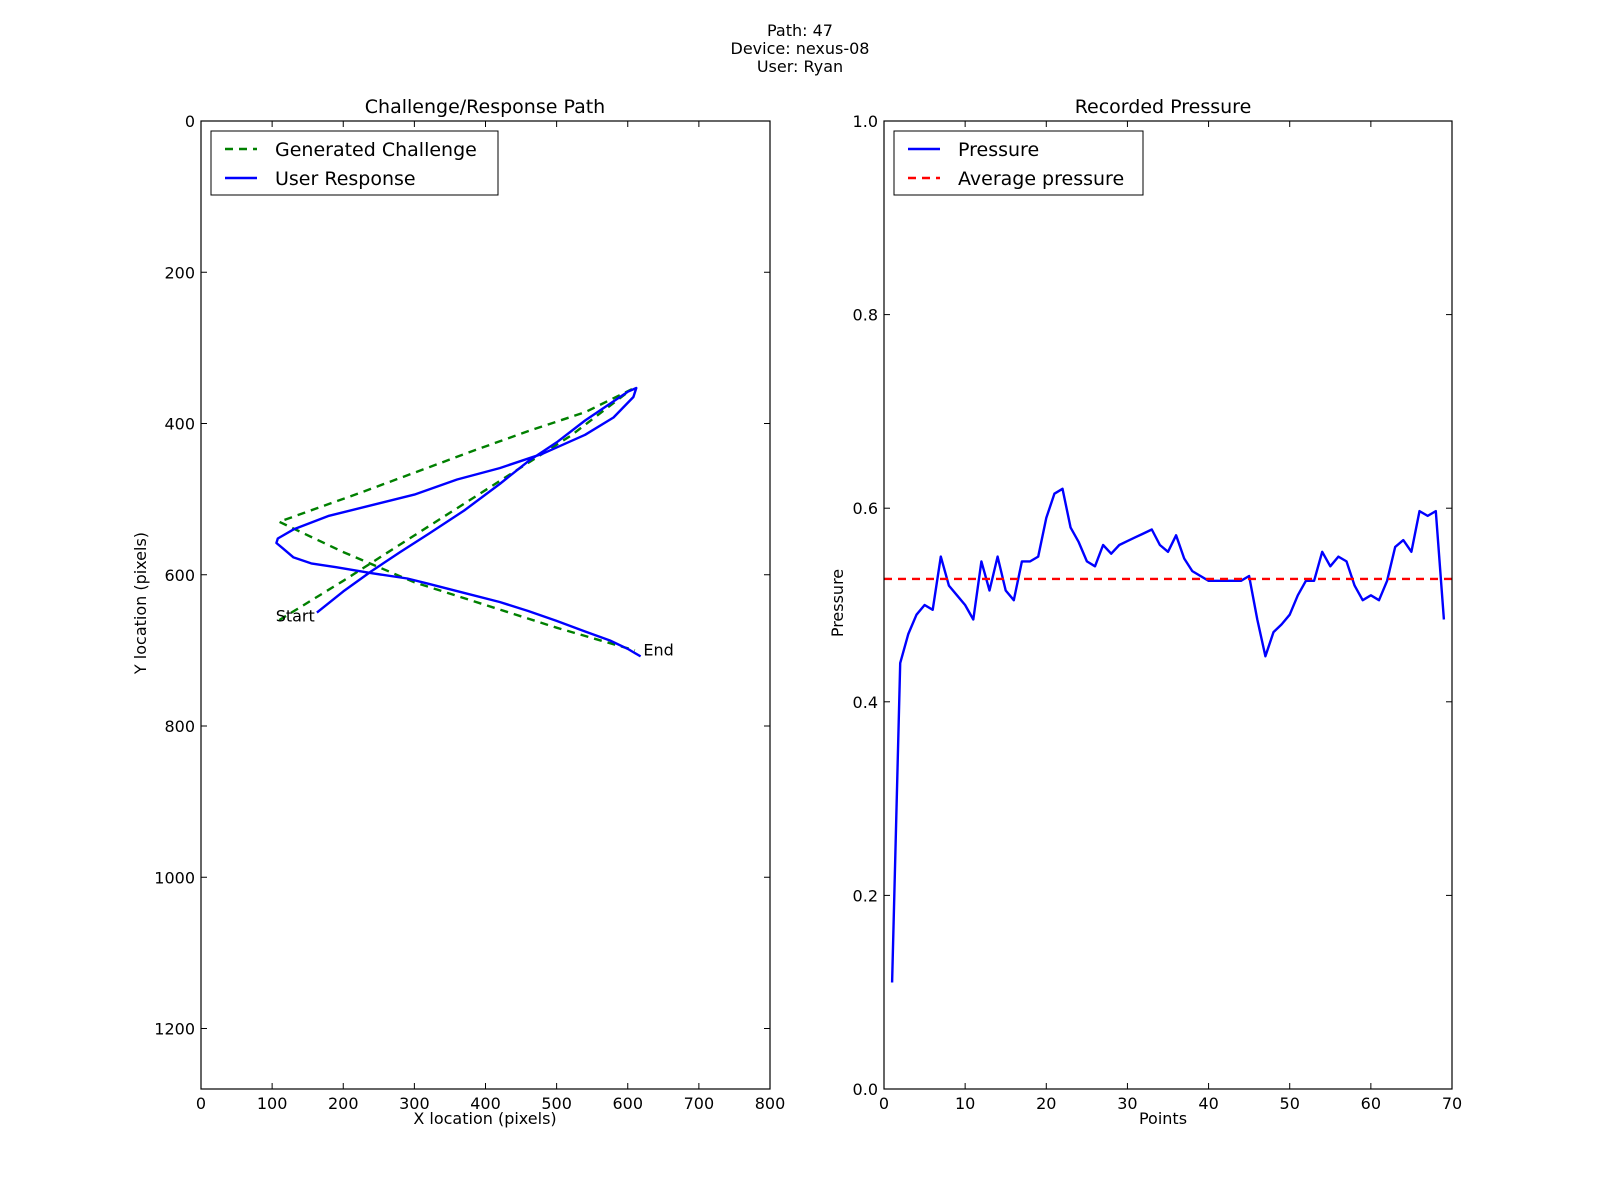 This screenshot has height=1200, width=1600. I want to click on legend: Pressure Average pressure, so click(1018, 163).